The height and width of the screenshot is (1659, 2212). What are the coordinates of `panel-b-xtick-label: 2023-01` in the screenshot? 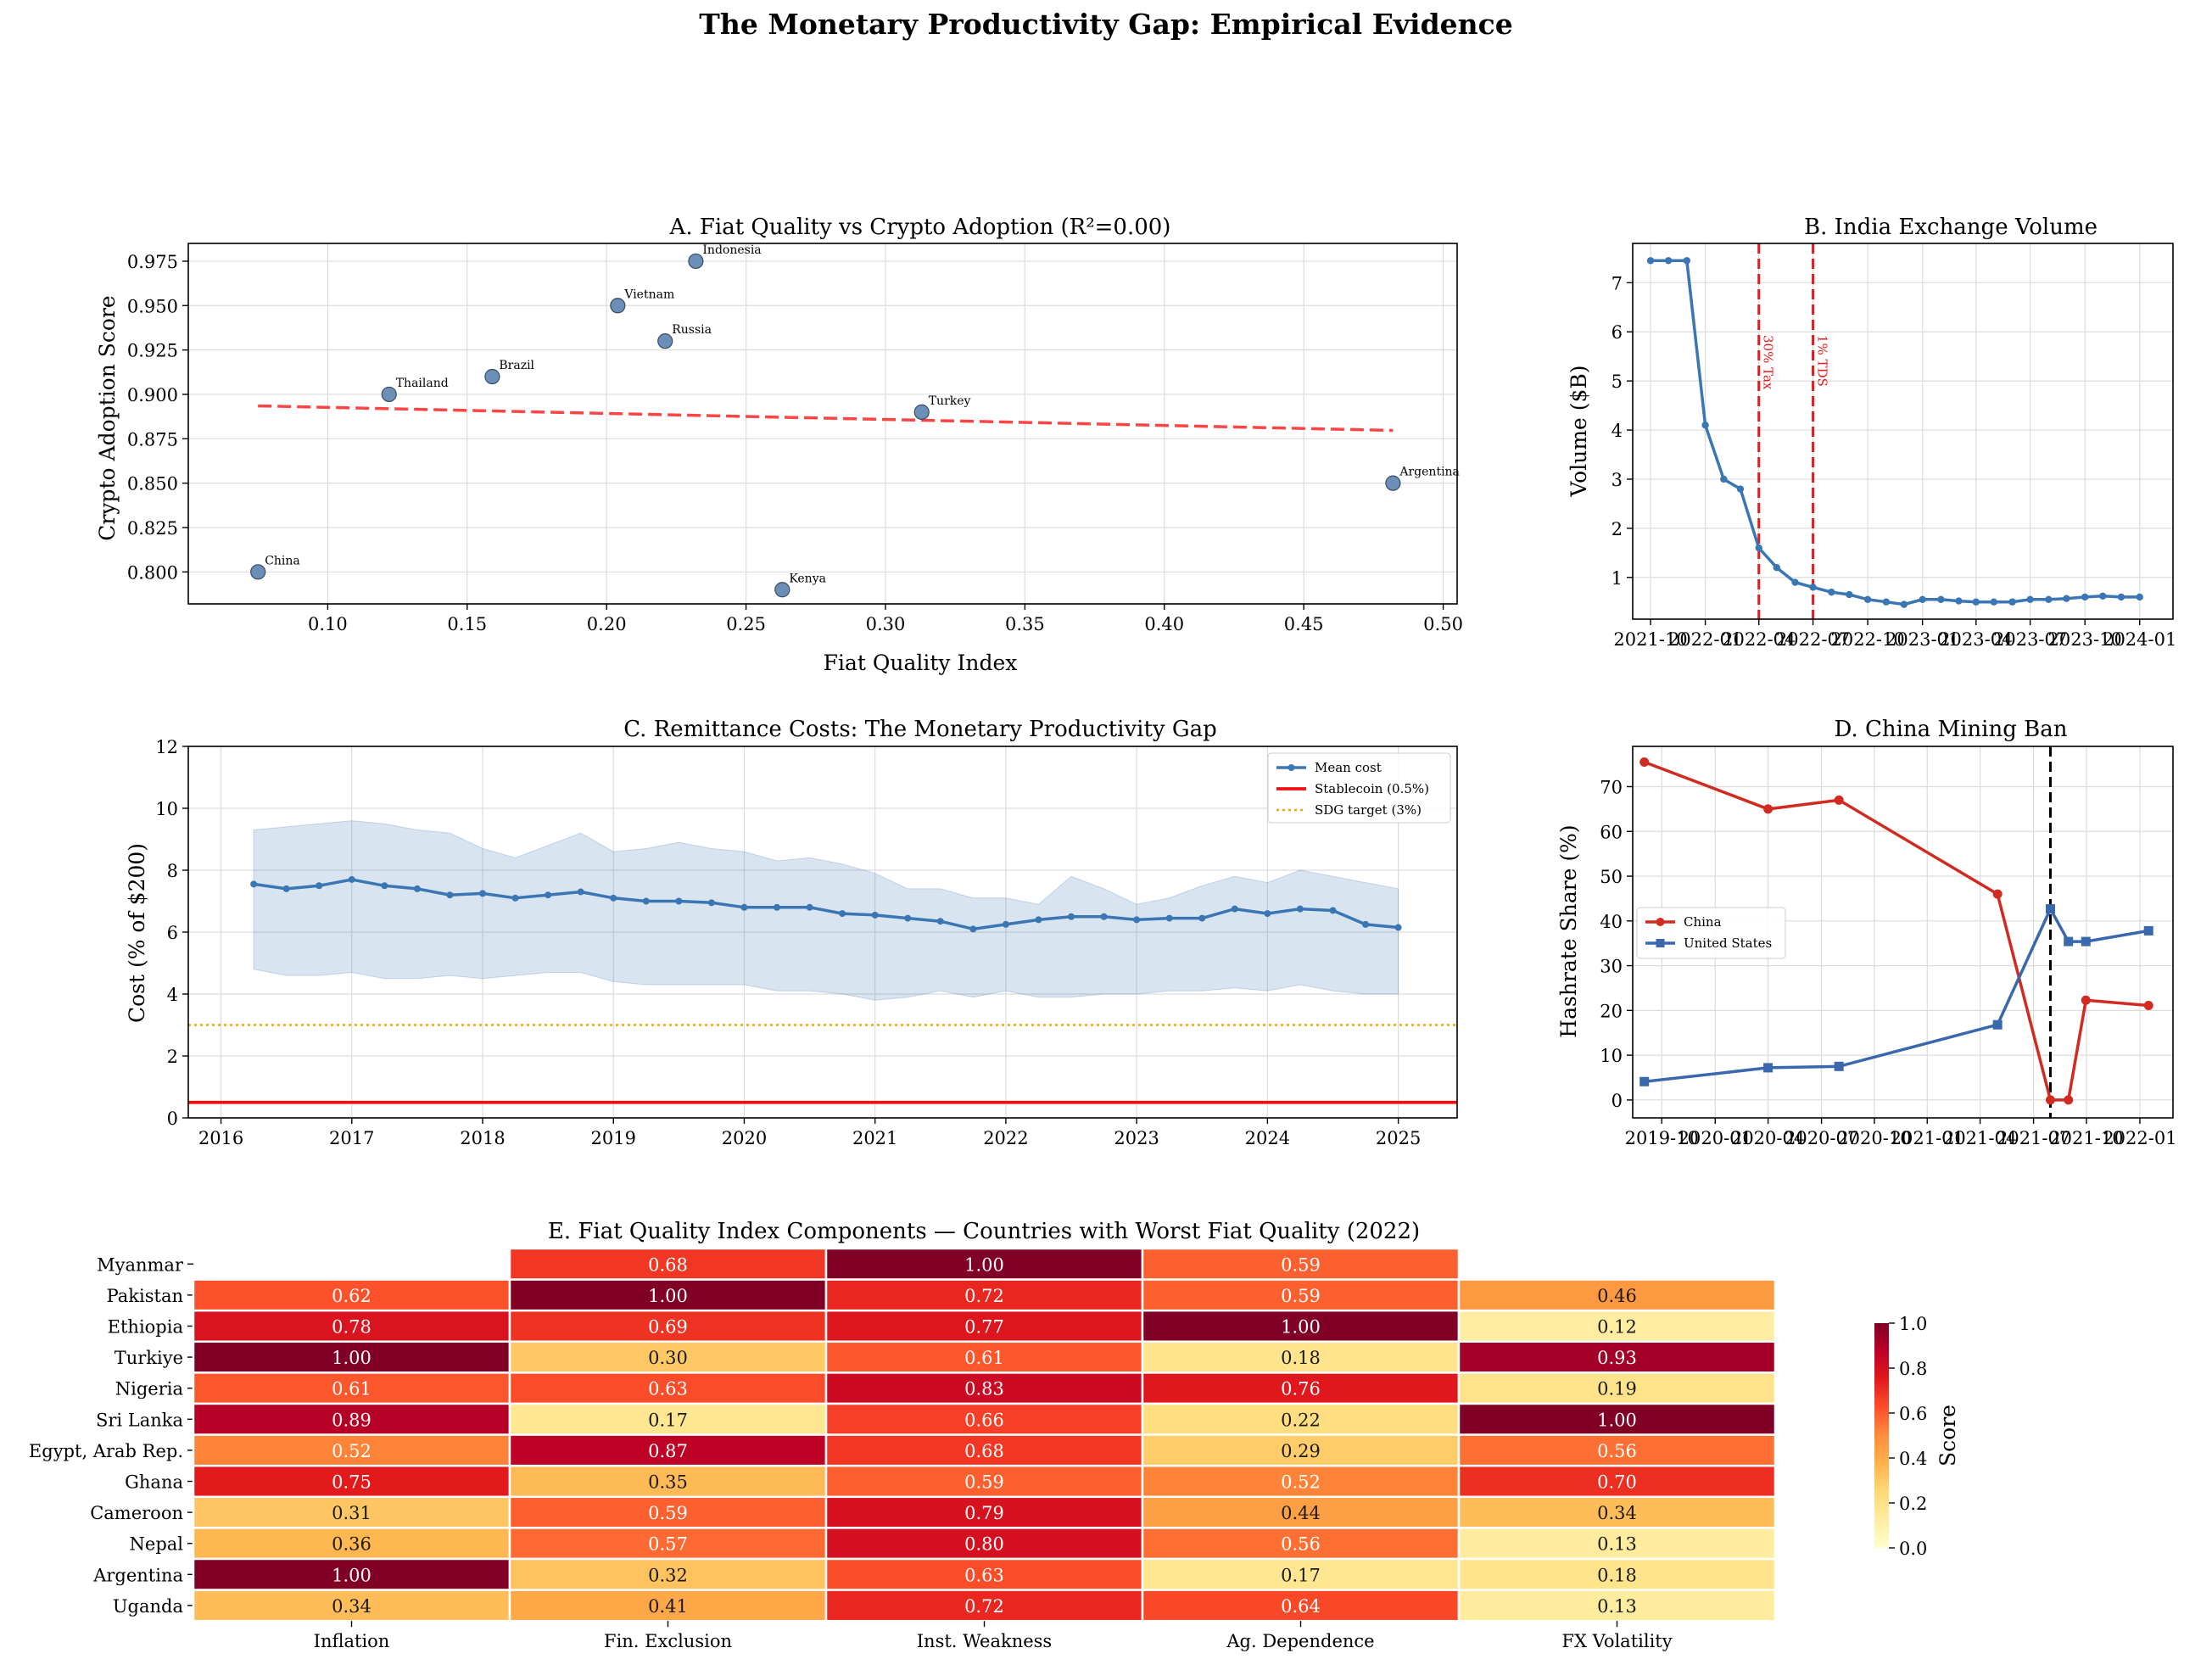 It's located at (1922, 639).